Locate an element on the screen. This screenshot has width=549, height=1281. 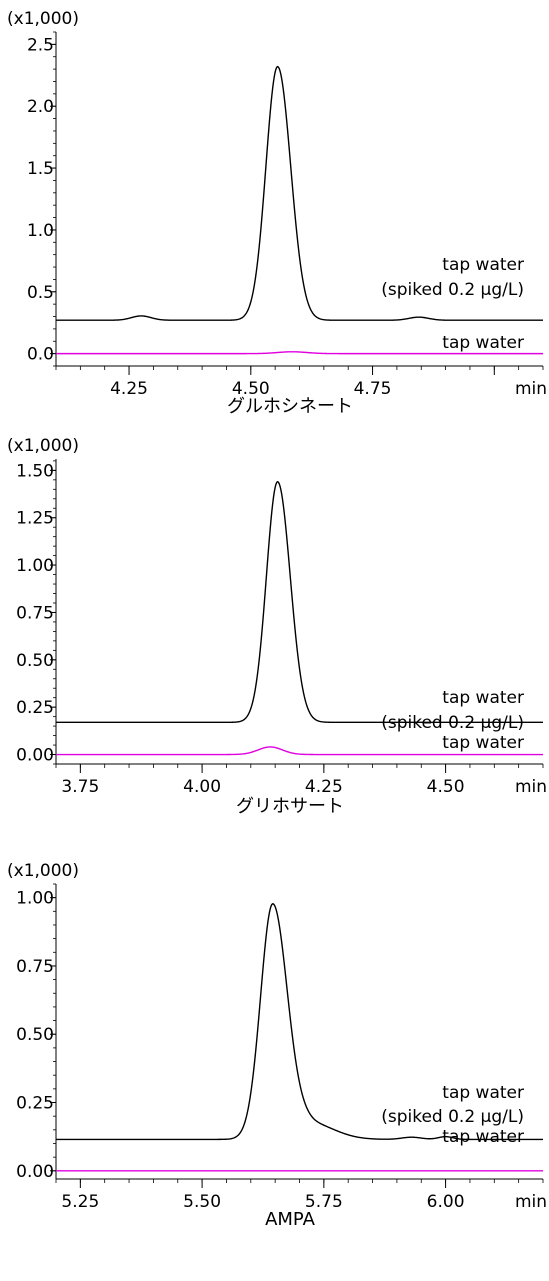
chart-title: AMPA is located at coordinates (290, 1219).